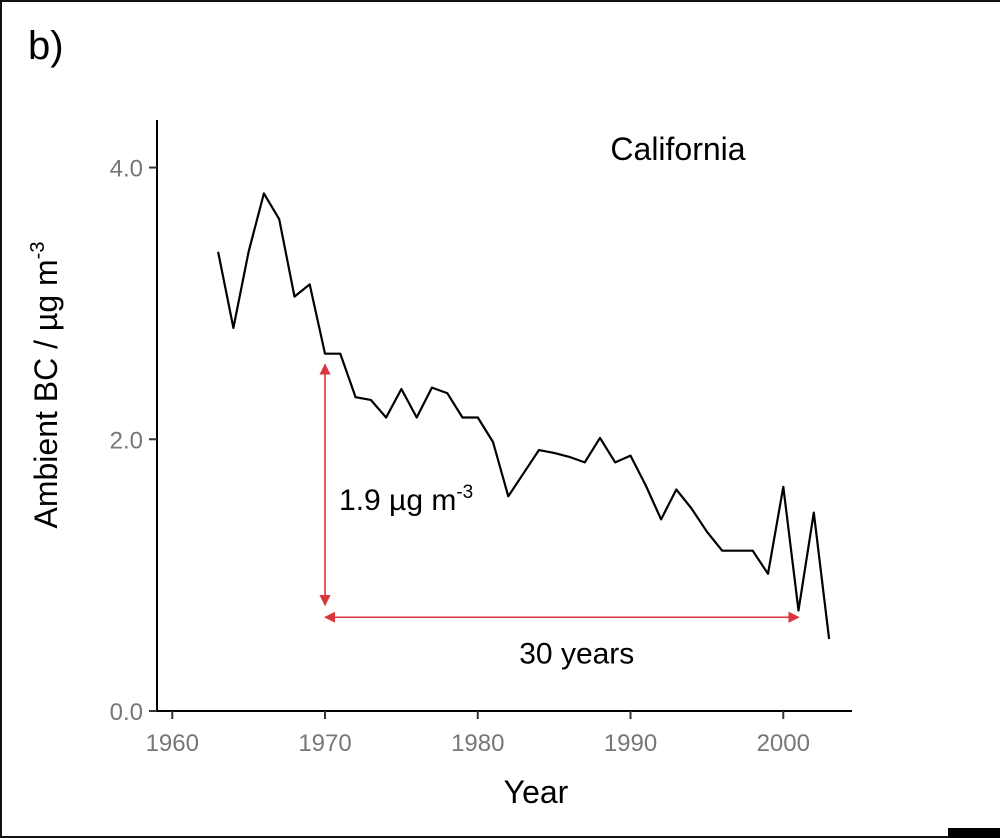 The width and height of the screenshot is (1000, 838). Describe the element at coordinates (477, 743) in the screenshot. I see `x-tick-label: 1980` at that location.